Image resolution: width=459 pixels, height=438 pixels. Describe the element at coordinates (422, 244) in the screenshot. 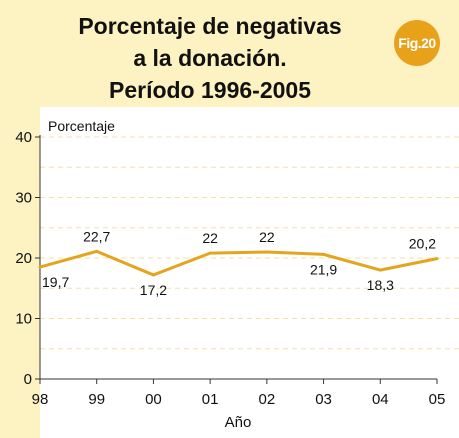

I see `data-label: 20,2` at that location.